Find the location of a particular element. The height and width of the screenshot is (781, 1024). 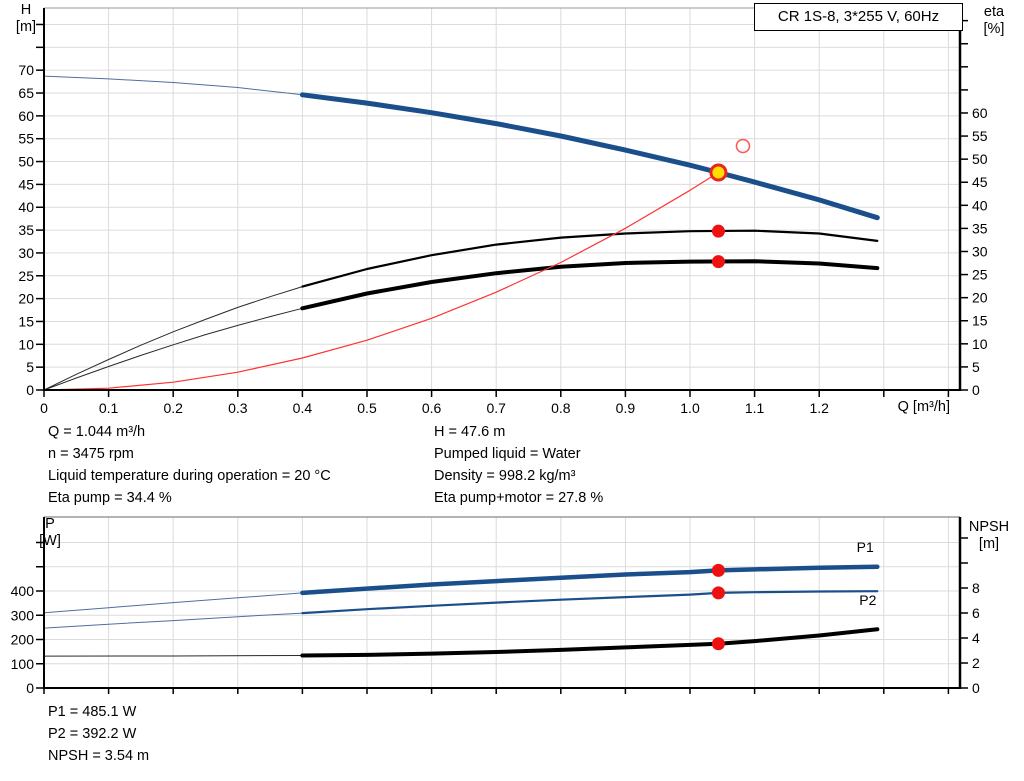

y-left-tick-label: 45 is located at coordinates (26, 184).